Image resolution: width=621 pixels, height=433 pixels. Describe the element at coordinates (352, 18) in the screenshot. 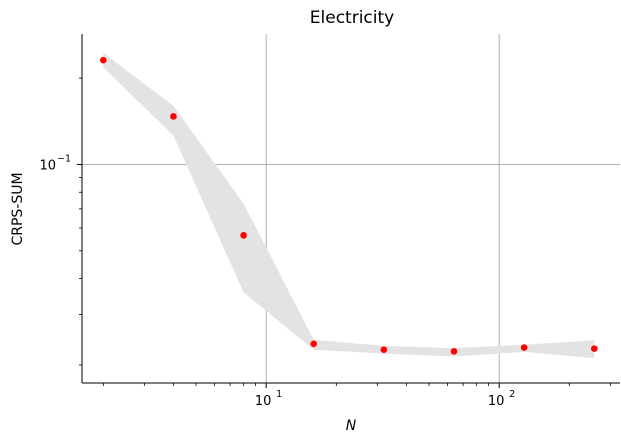

I see `chart-title: Electricity` at that location.